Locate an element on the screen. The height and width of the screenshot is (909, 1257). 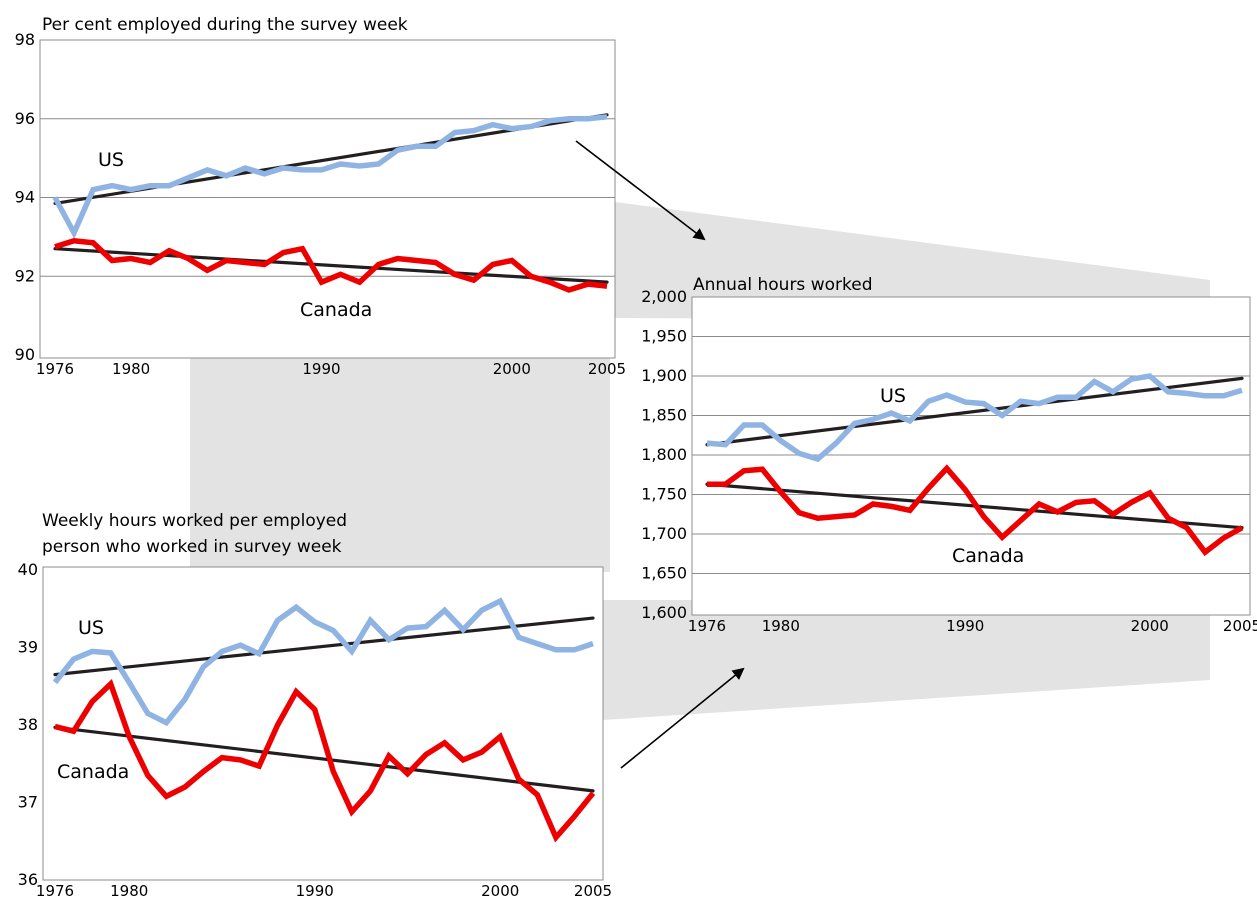
annual-canada-series-line is located at coordinates (975, 510).